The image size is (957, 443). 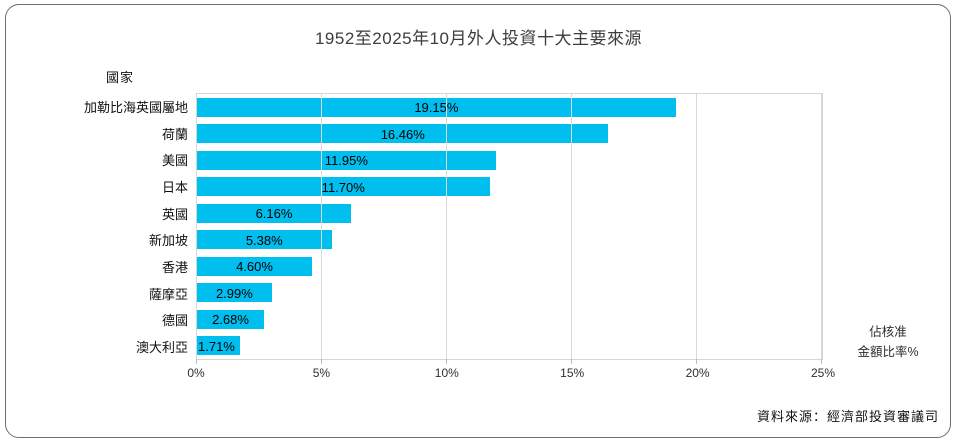 I want to click on value-axis-tick-label: 10%, so click(x=446, y=373).